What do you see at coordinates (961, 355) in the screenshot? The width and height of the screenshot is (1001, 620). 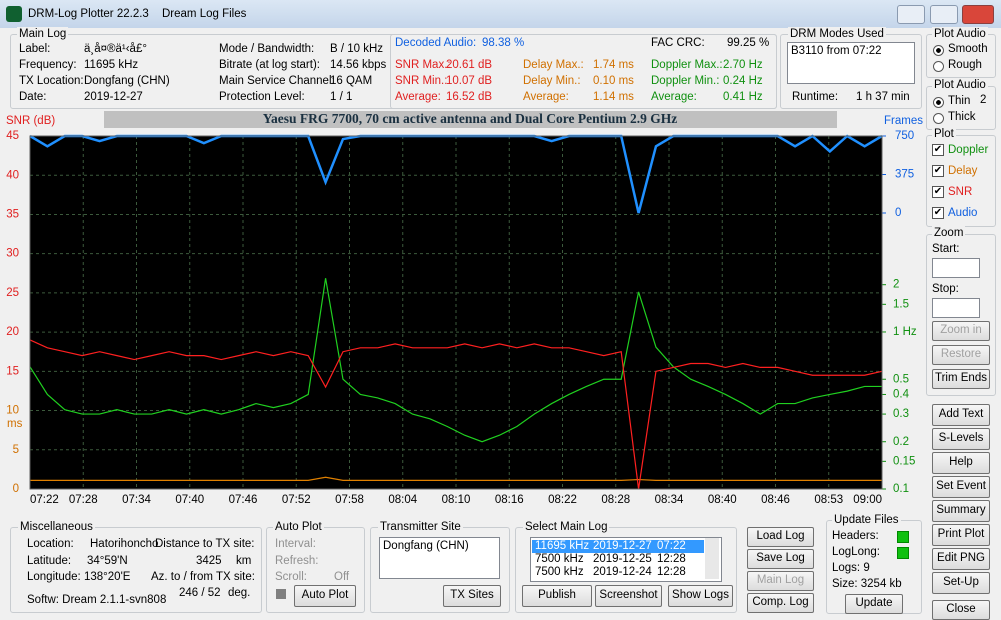 I see `button: Restore` at bounding box center [961, 355].